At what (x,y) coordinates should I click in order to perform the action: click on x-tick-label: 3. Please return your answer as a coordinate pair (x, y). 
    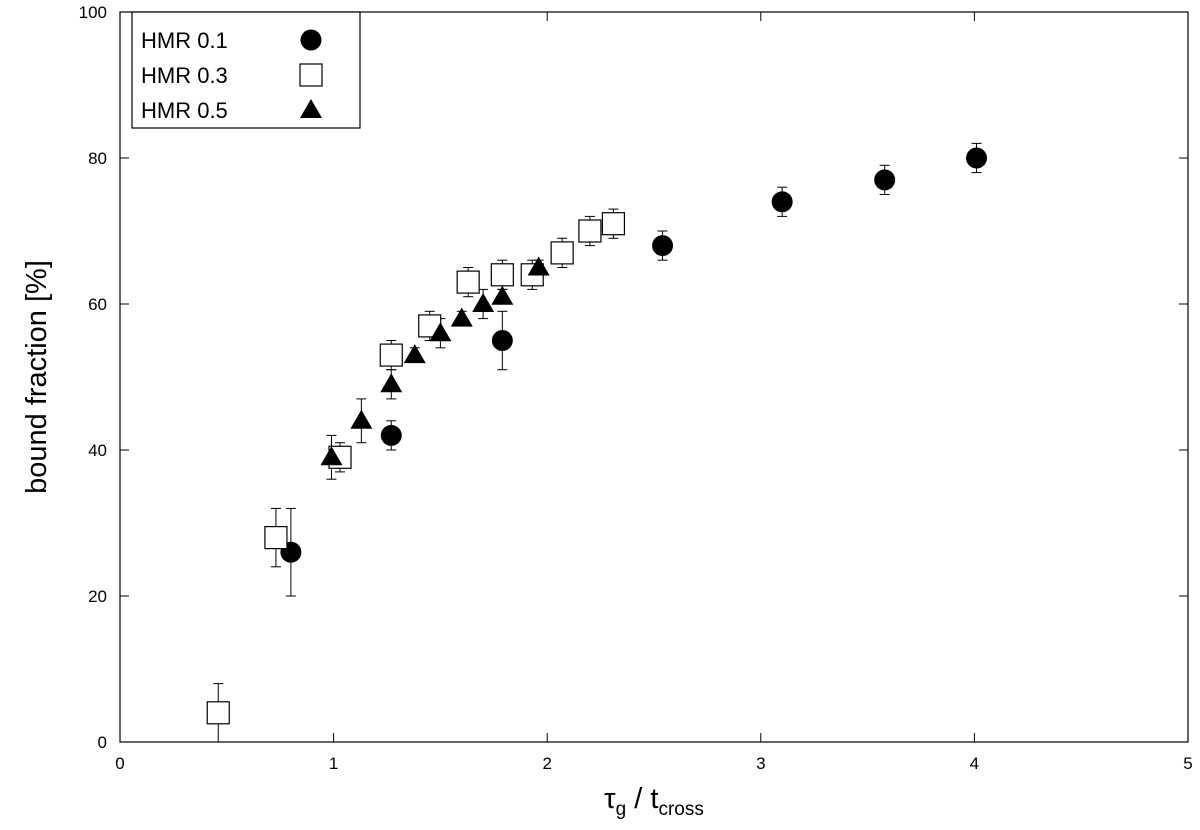
    Looking at the image, I should click on (760, 763).